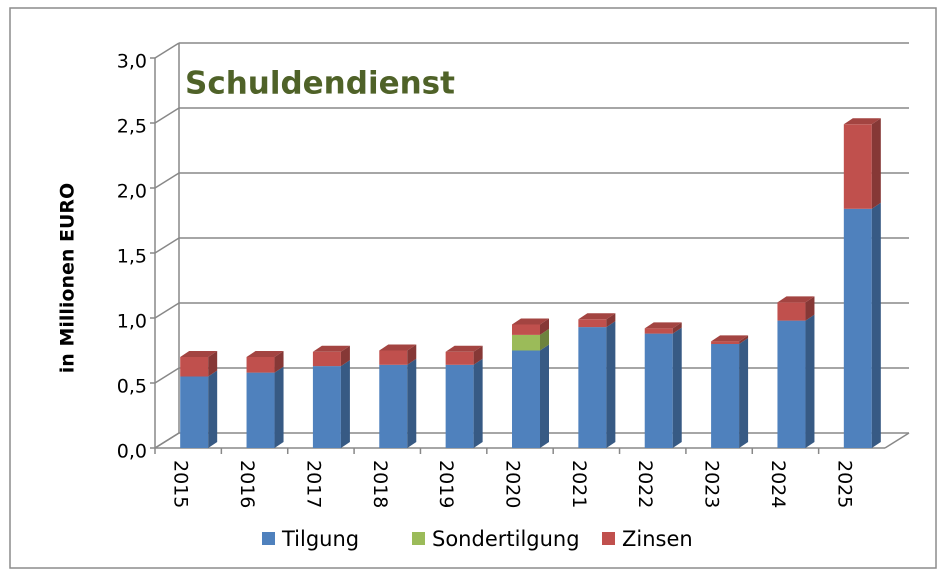  What do you see at coordinates (657, 539) in the screenshot?
I see `legend-label: Zinsen` at bounding box center [657, 539].